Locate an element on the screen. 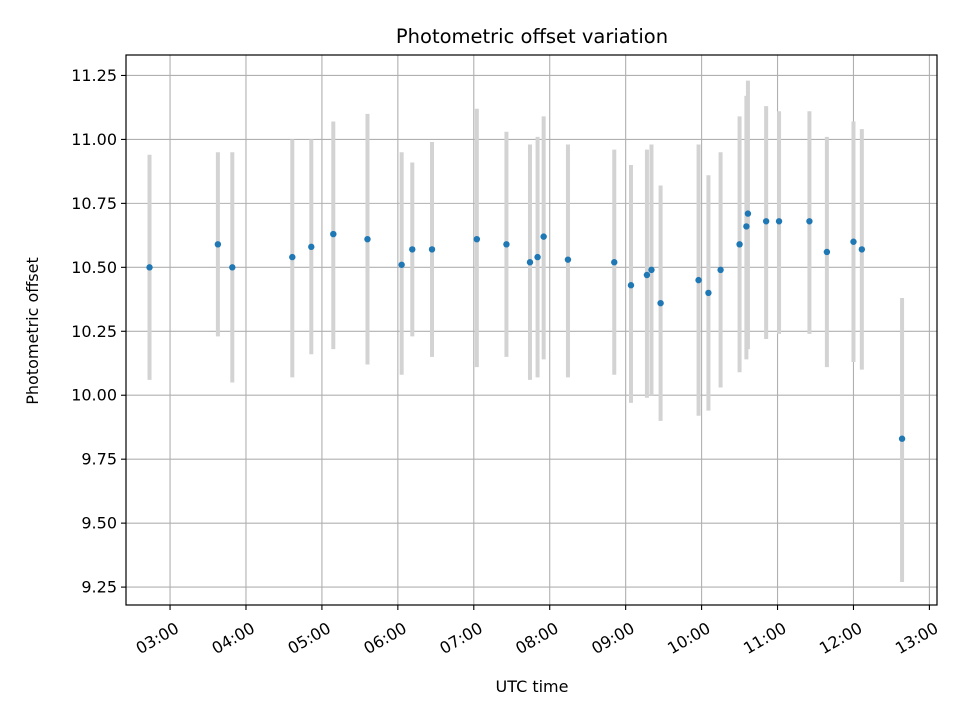  y-tick-label: 9.25 is located at coordinates (99, 587).